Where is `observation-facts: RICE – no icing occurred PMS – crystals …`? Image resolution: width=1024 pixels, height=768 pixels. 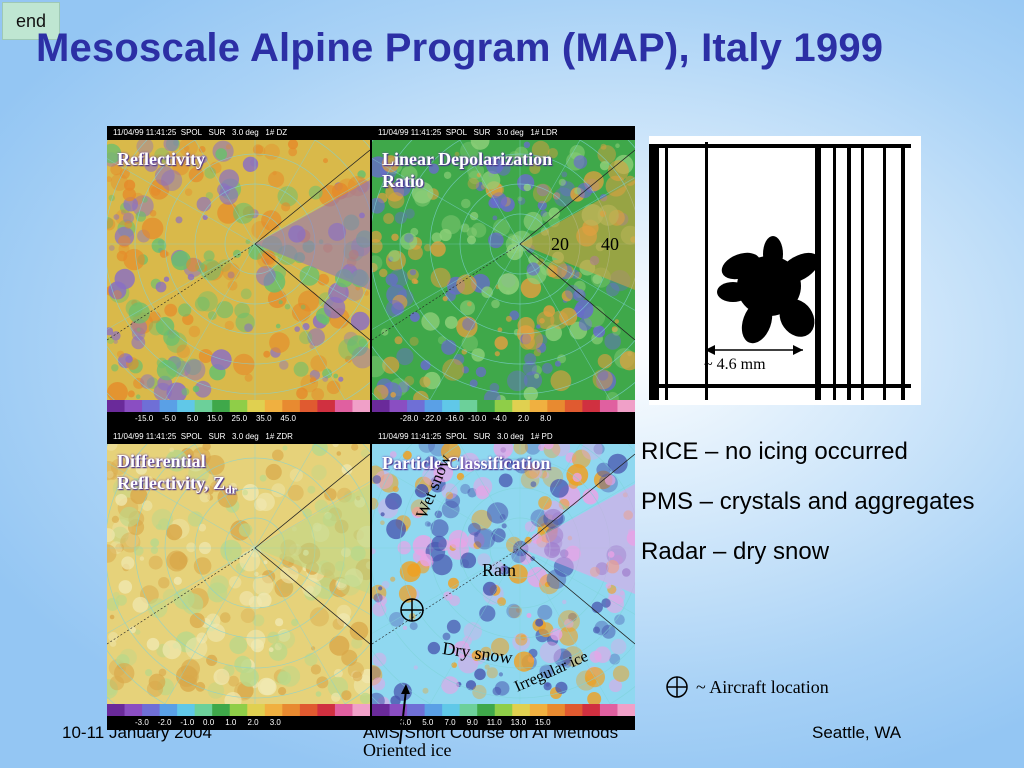
observation-facts: RICE – no icing occurred PMS – crystals … is located at coordinates (821, 511).